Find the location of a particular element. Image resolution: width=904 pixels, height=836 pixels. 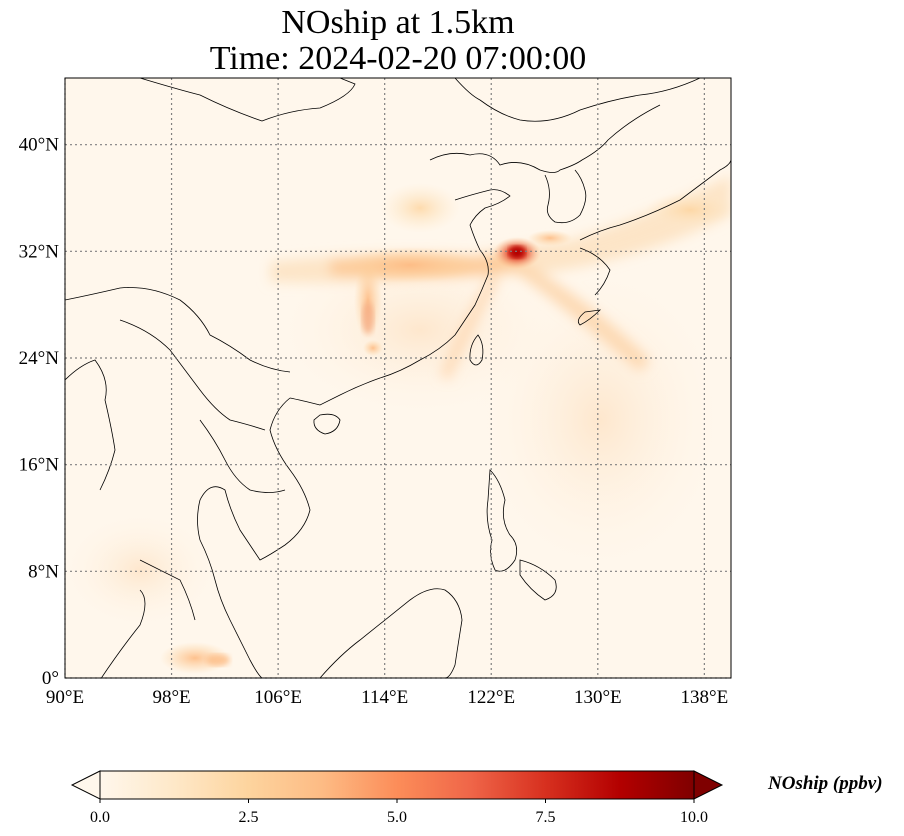

lon-tick-label: 106°E is located at coordinates (278, 697).